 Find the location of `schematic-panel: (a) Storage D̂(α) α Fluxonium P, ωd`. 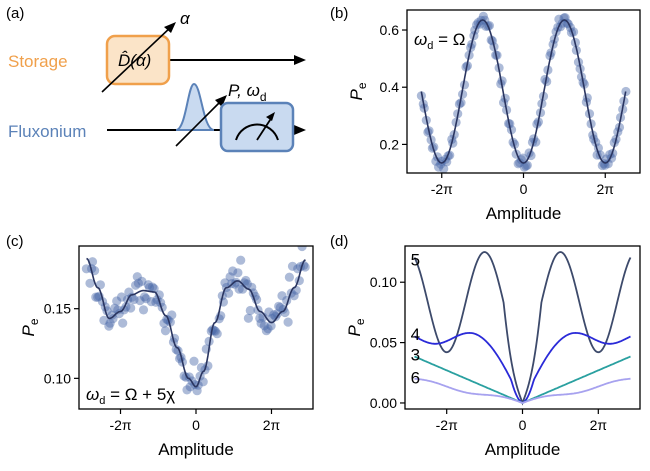

schematic-panel: (a) Storage D̂(α) α Fluxonium P, ωd is located at coordinates (156, 79).